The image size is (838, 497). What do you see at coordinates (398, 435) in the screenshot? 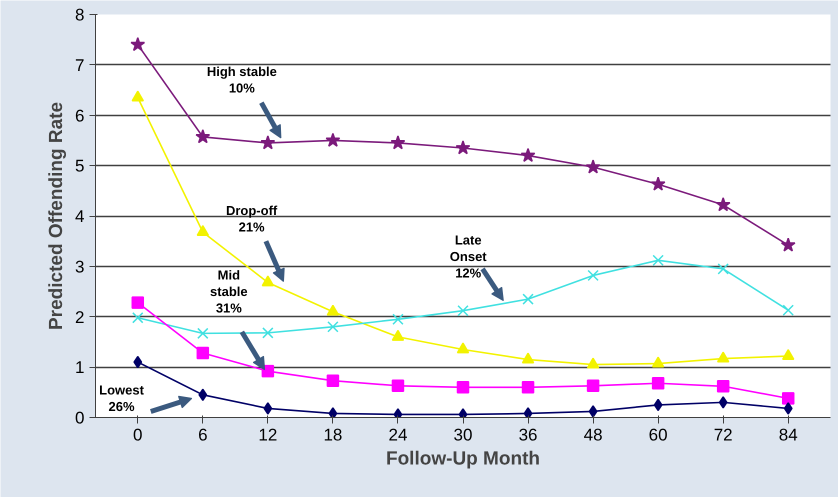
I see `x-tick-label: 24` at bounding box center [398, 435].